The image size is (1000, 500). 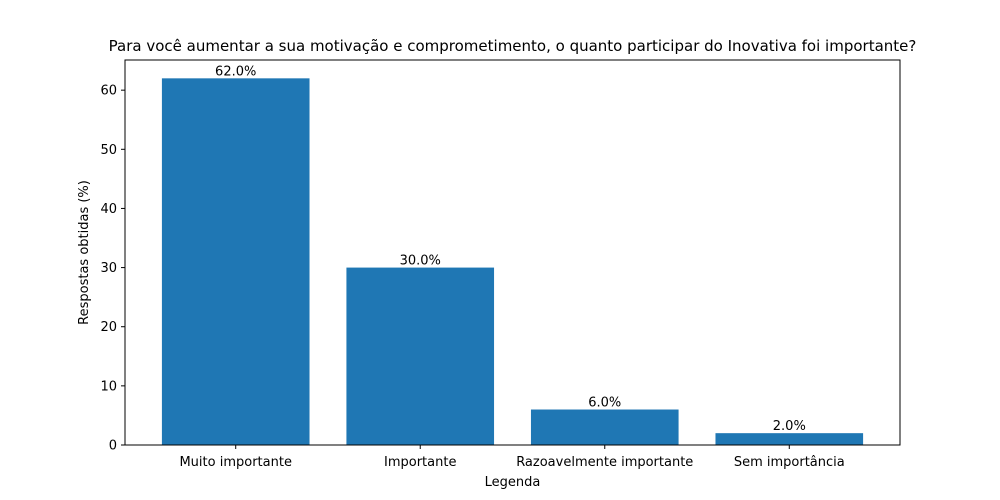 What do you see at coordinates (235, 71) in the screenshot?
I see `data-label: 62.0%` at bounding box center [235, 71].